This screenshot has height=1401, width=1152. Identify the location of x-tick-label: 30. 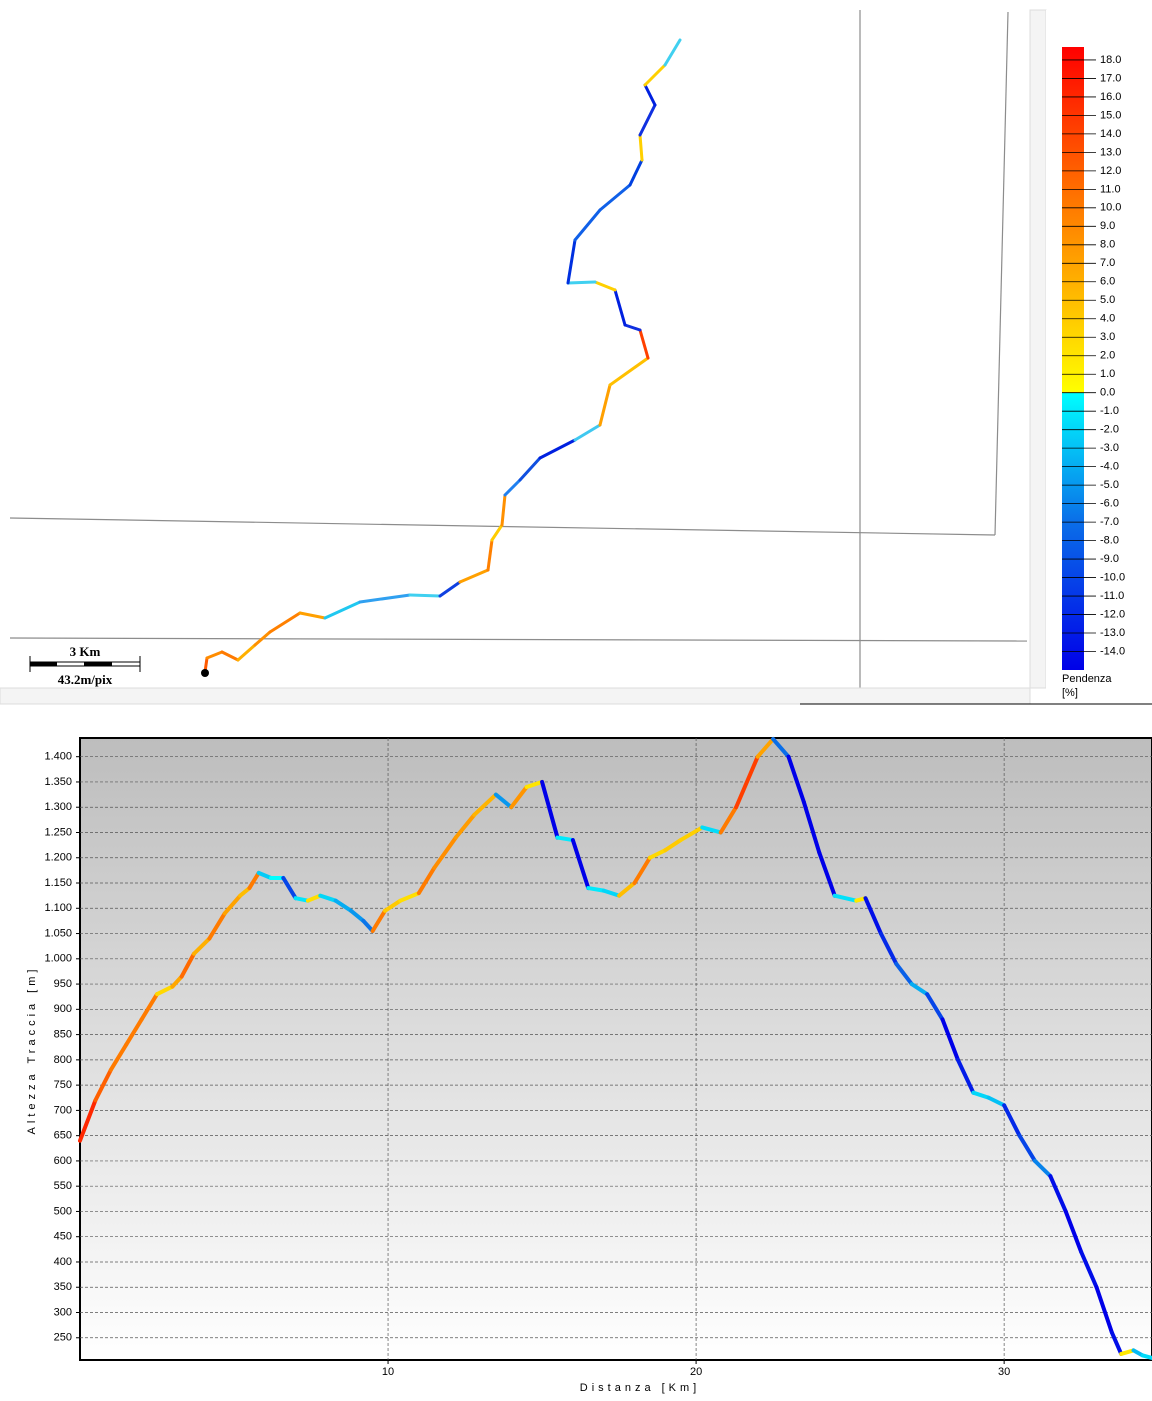
(1004, 1372).